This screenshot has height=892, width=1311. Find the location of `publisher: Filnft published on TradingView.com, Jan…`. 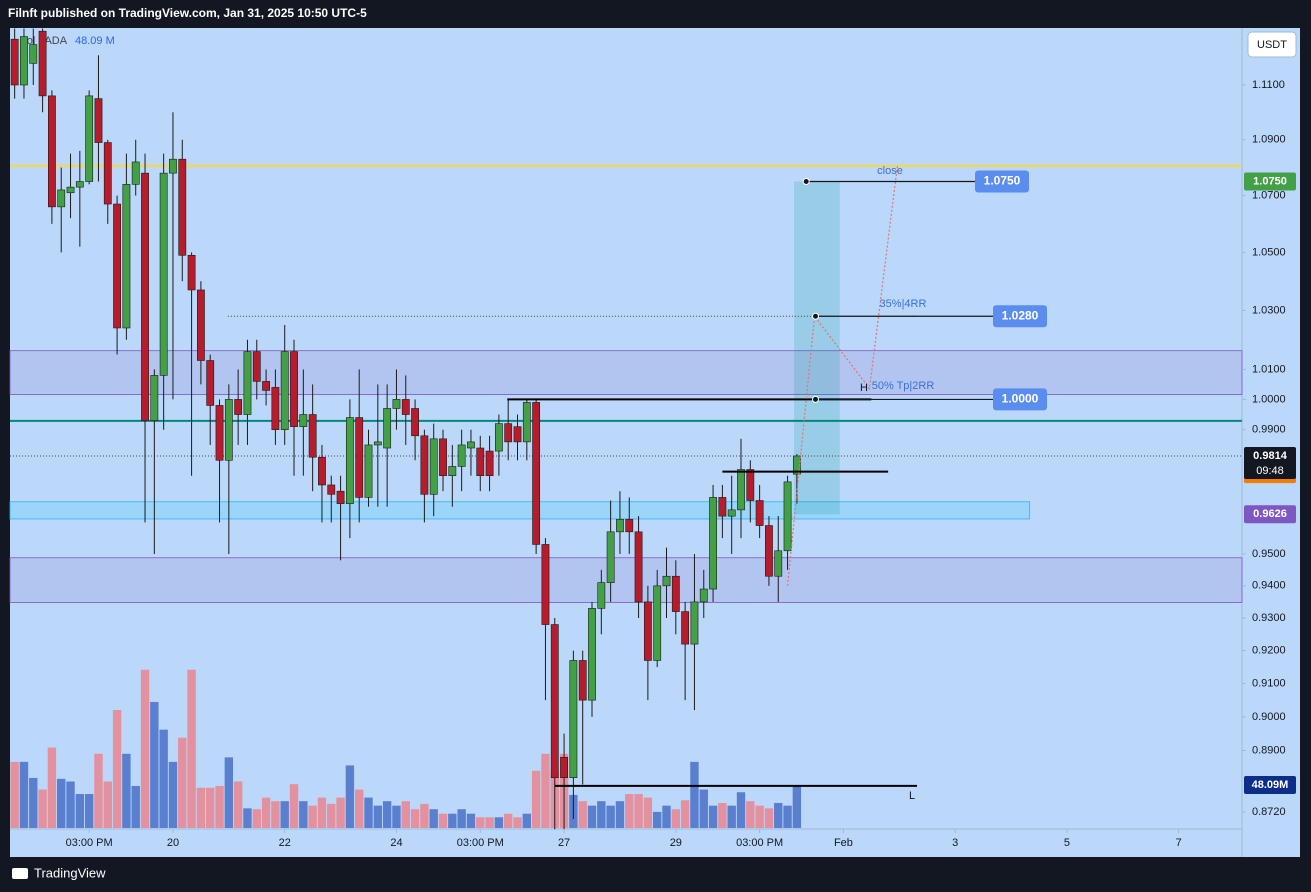

publisher: Filnft published on TradingView.com, Jan… is located at coordinates (187, 13).